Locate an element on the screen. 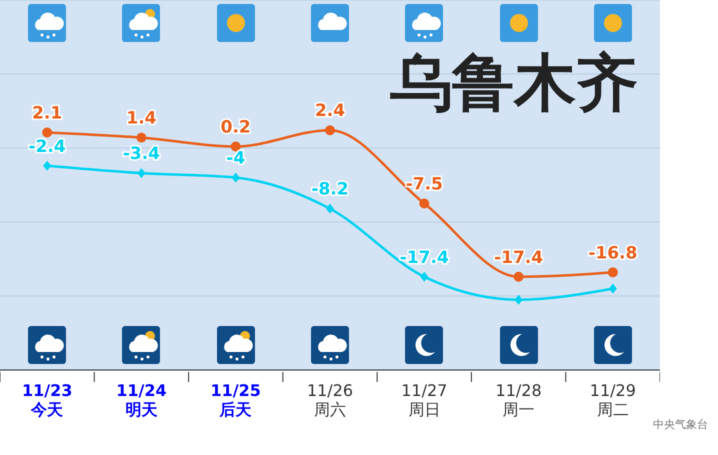 This screenshot has width=718, height=455. x-tick-label: 11/26 周六 is located at coordinates (330, 400).